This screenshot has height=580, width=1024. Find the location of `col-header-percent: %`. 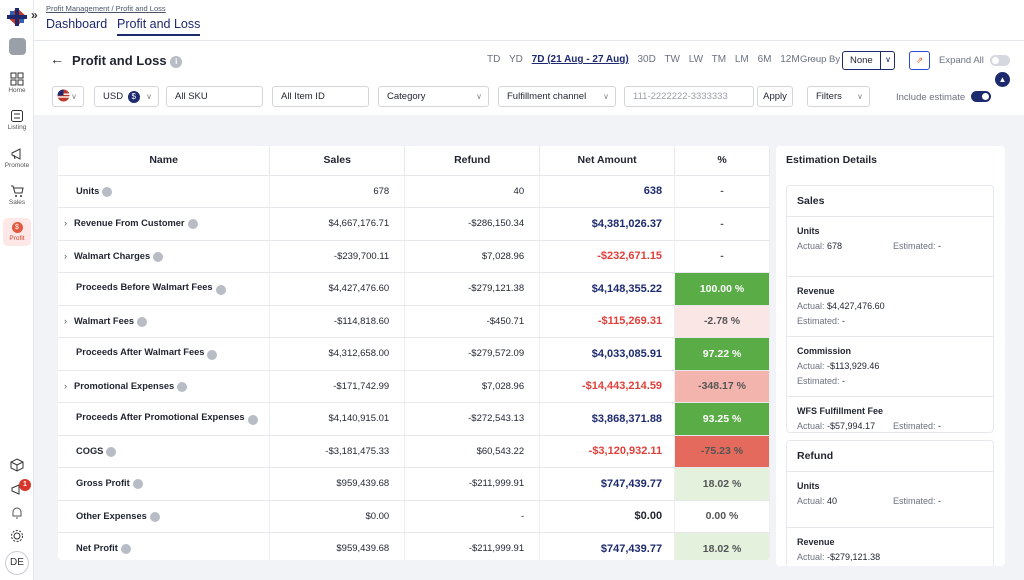

col-header-percent: % is located at coordinates (722, 161).